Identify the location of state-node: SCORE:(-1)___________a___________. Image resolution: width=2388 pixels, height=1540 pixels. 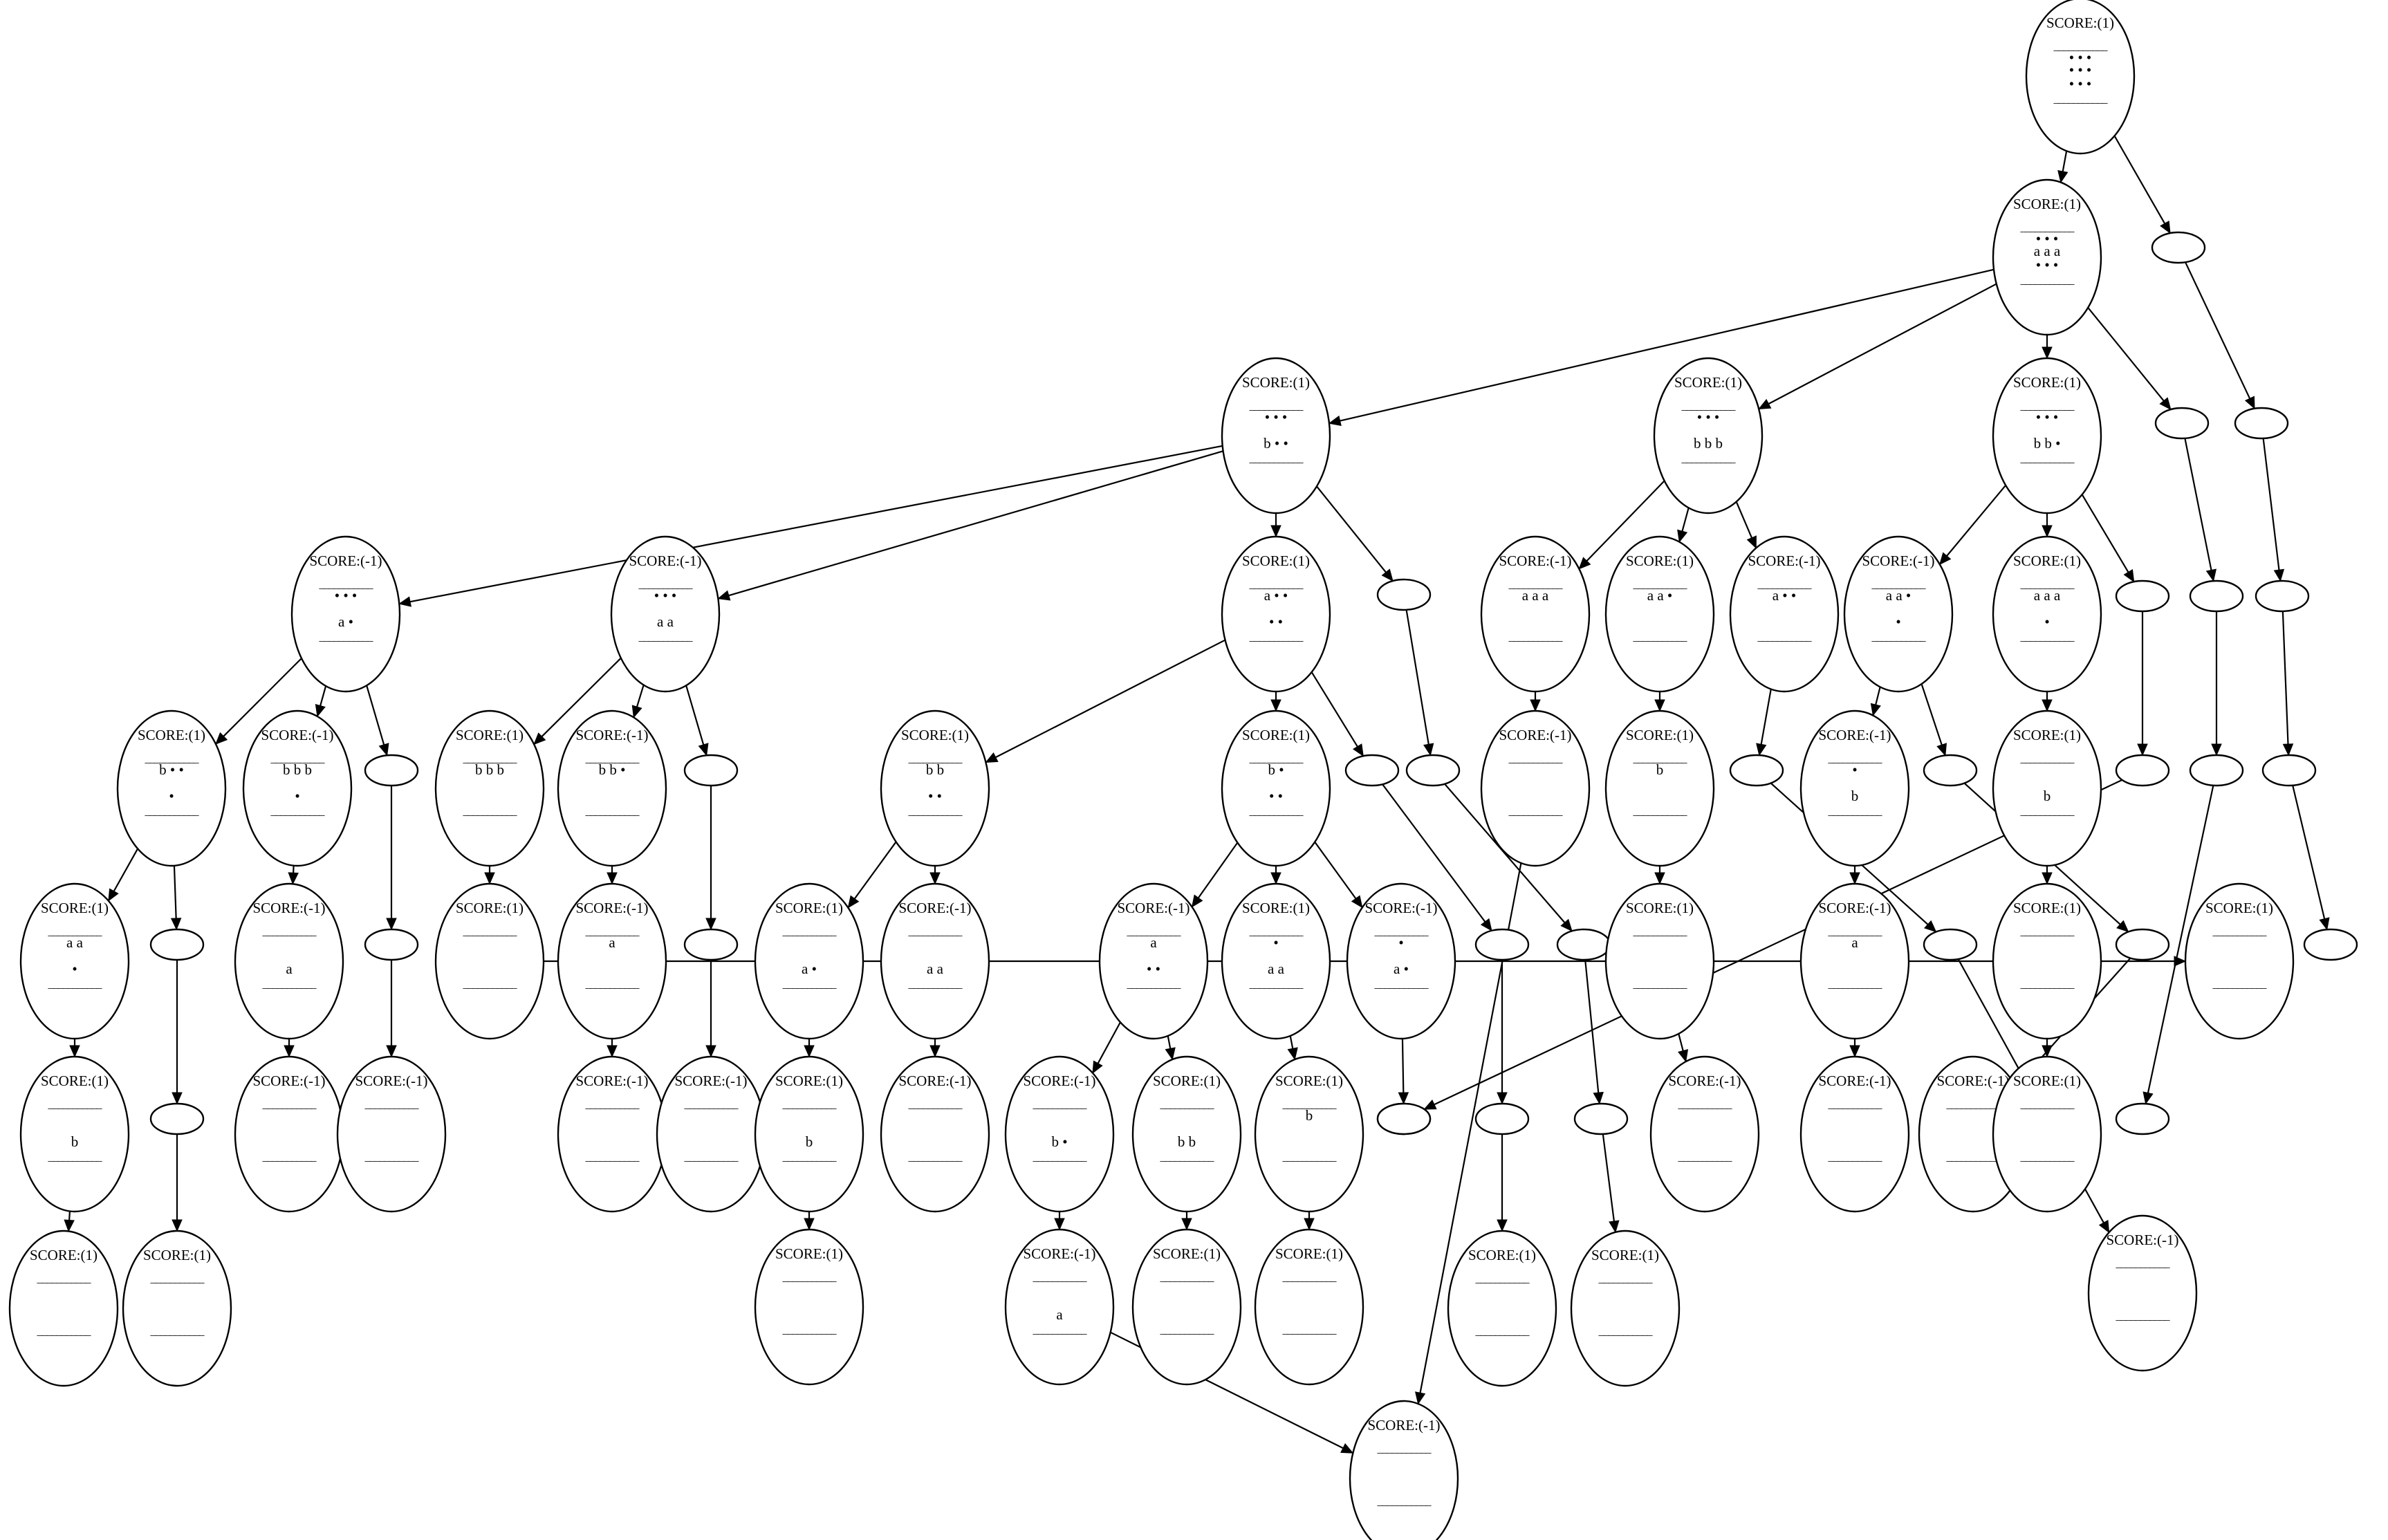
(1854, 961).